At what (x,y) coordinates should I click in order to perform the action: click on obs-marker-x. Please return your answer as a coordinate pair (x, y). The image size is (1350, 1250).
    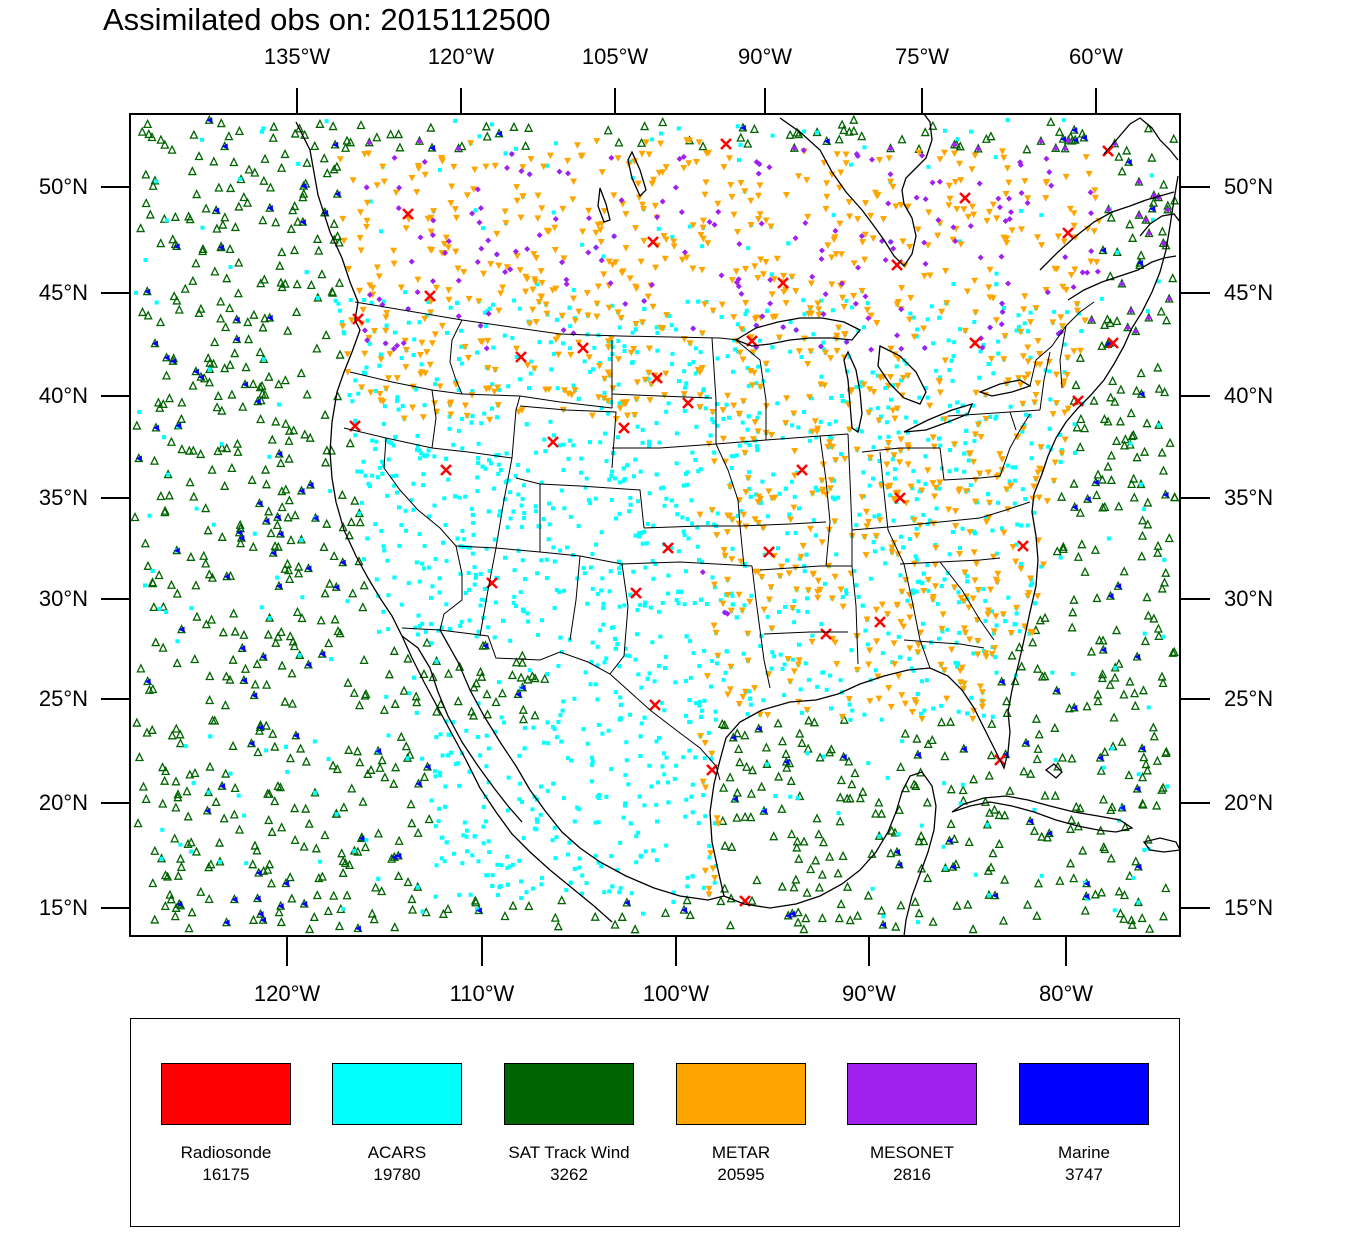
    Looking at the image, I should click on (553, 442).